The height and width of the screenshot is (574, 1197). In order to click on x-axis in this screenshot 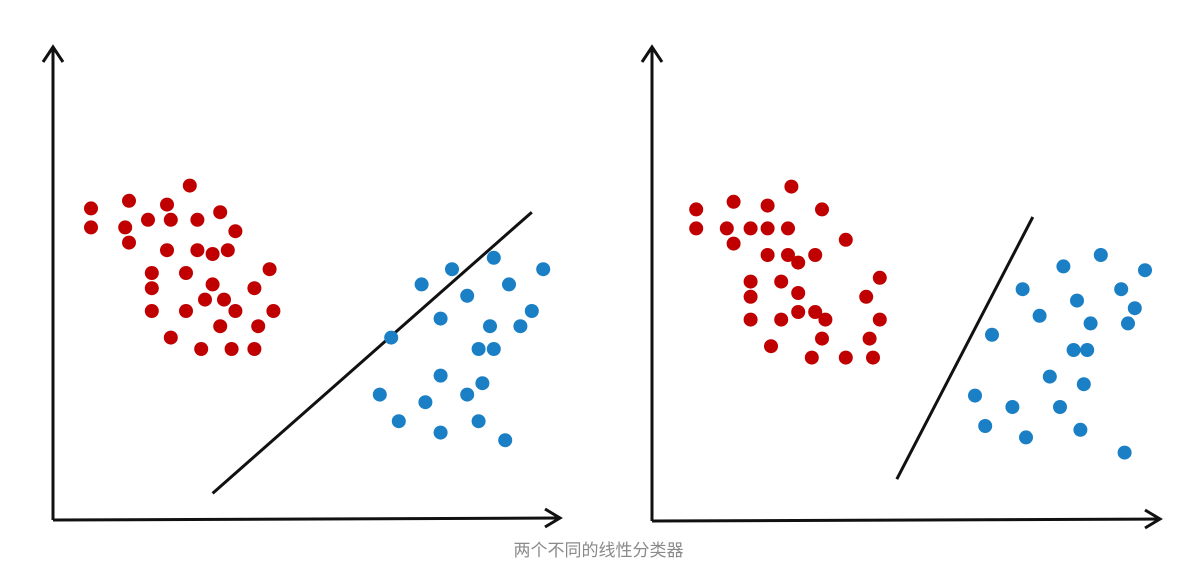, I will do `click(906, 520)`.